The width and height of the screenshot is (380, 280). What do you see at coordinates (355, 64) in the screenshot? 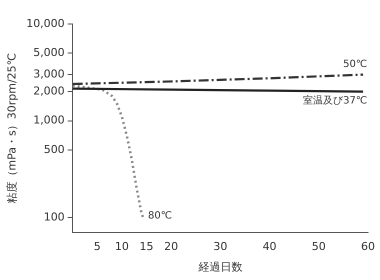
I see `series-label: 50℃` at bounding box center [355, 64].